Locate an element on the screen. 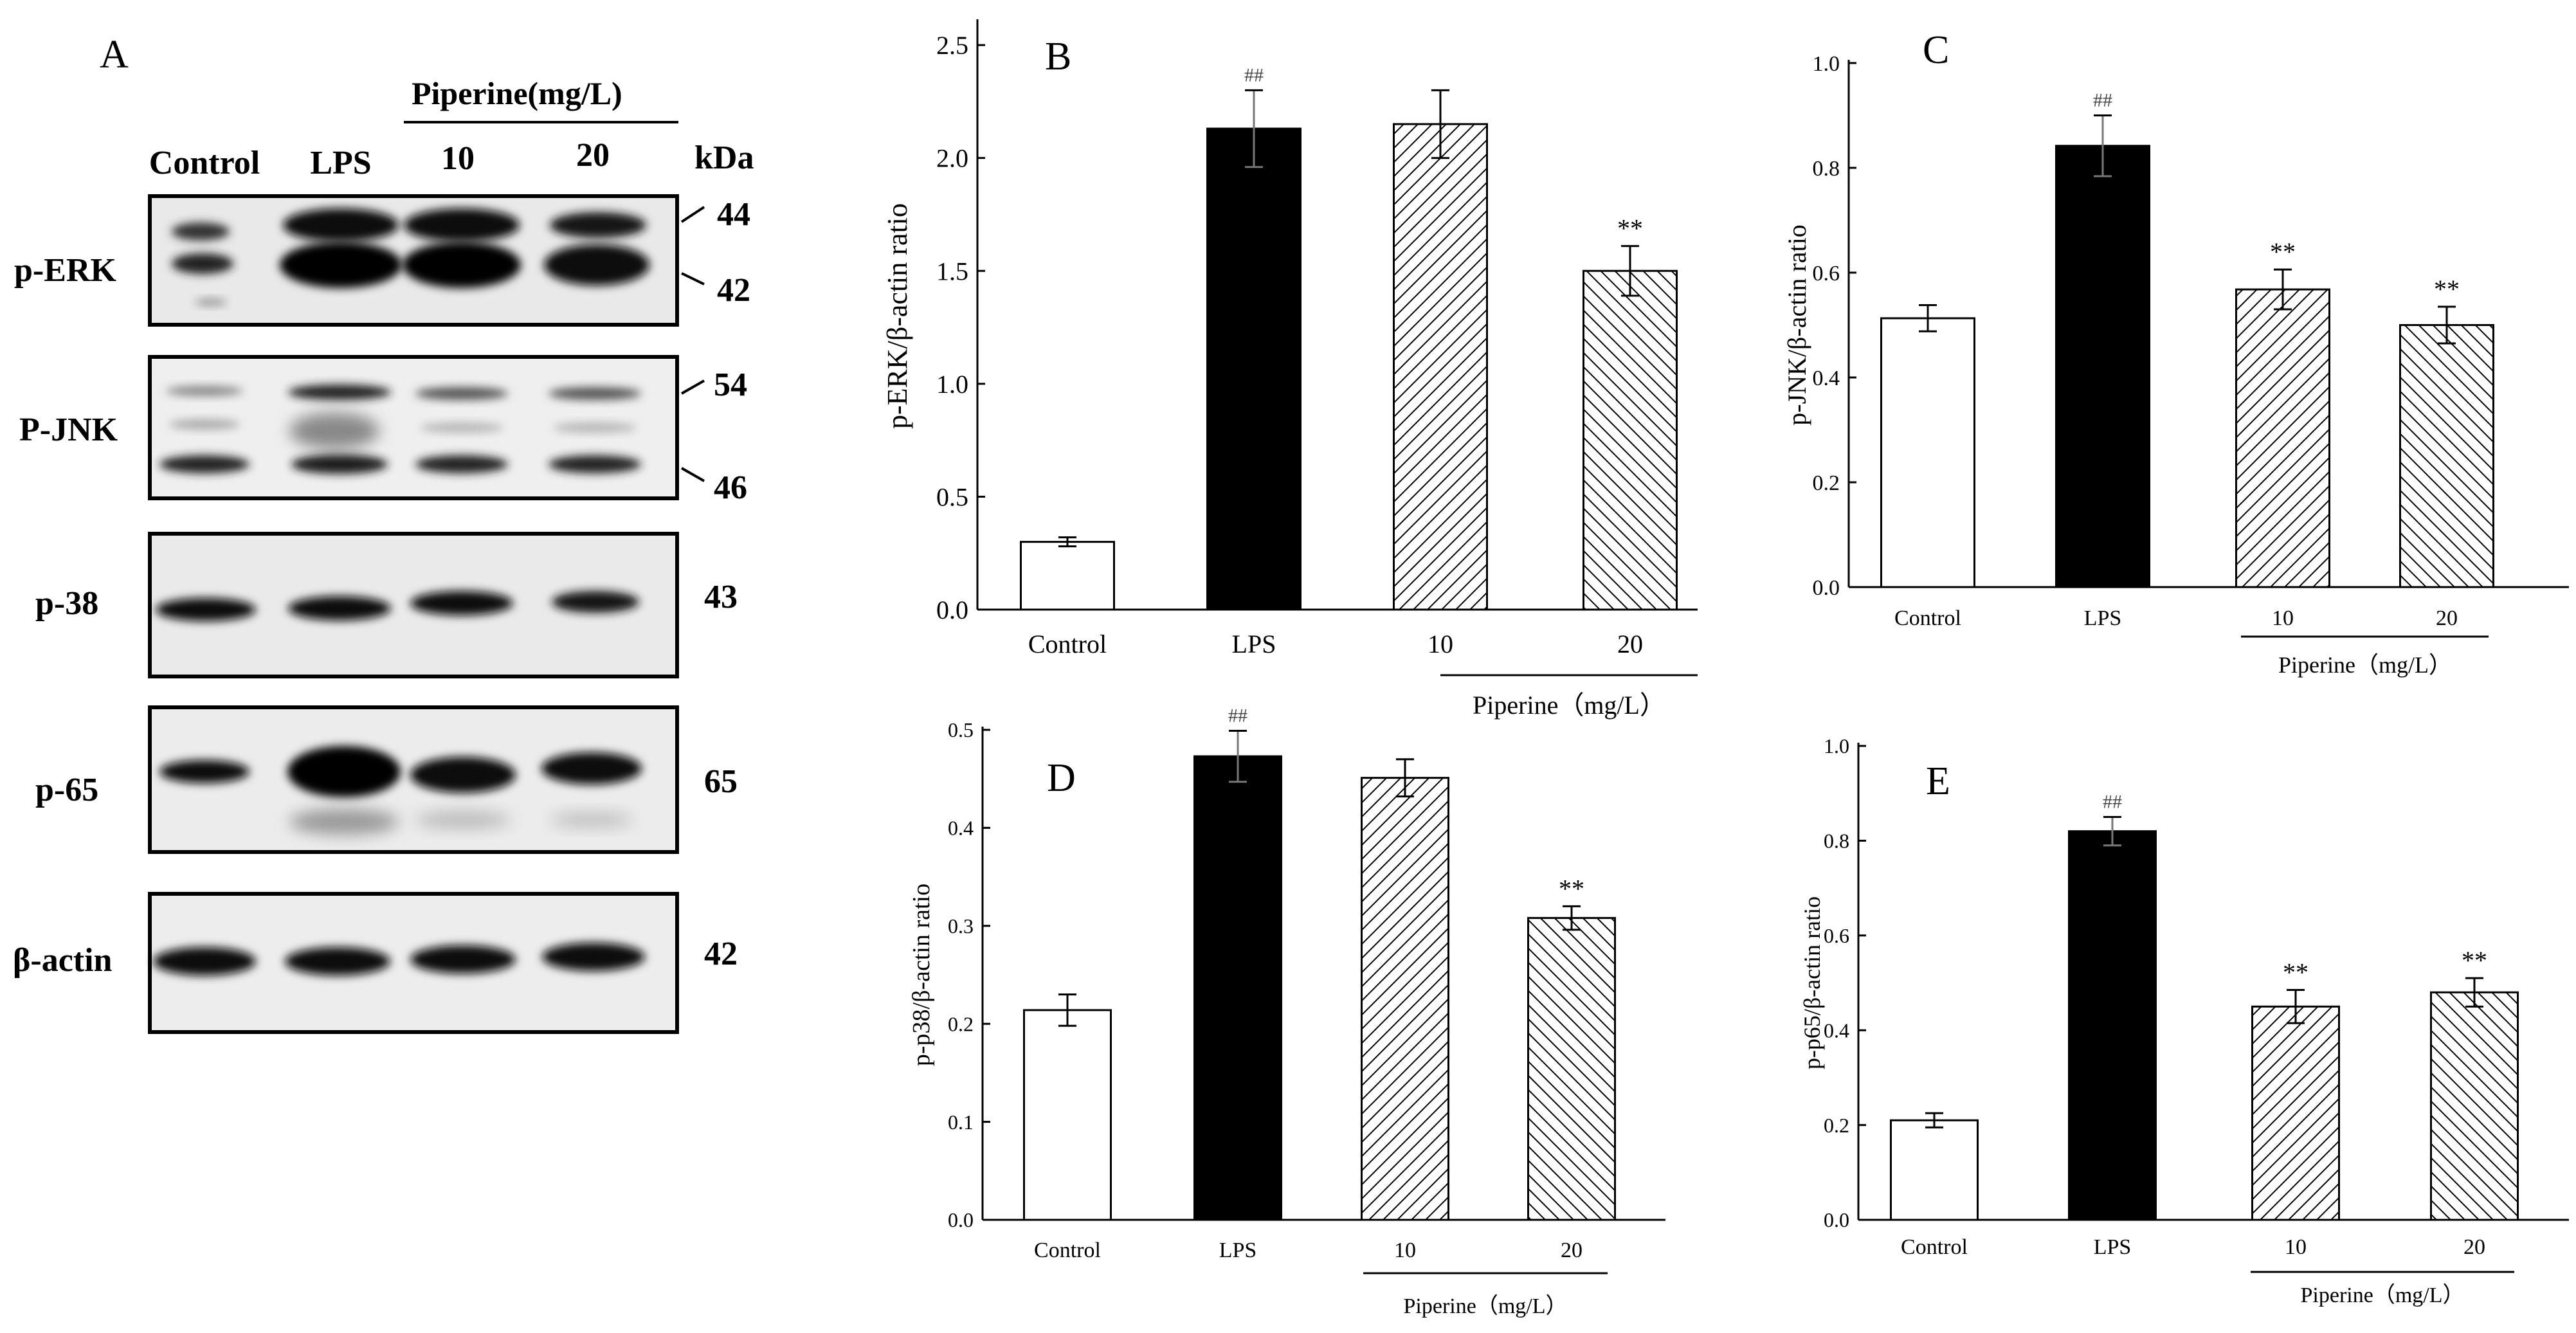  y-axis-label: p-JNK/β-actin ratio is located at coordinates (1796, 324).